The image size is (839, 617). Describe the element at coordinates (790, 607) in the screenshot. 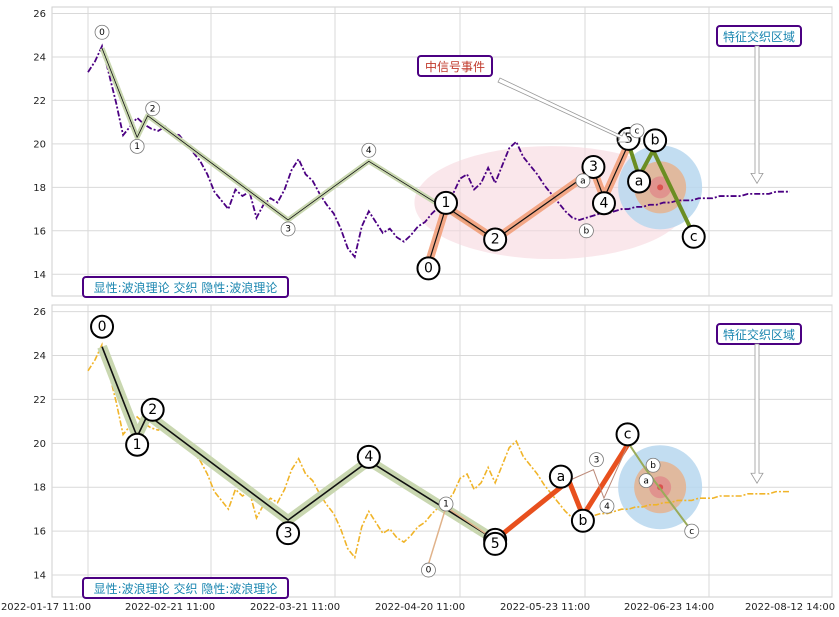

I see `x-tick-label: 2022-08-12 14:00` at that location.